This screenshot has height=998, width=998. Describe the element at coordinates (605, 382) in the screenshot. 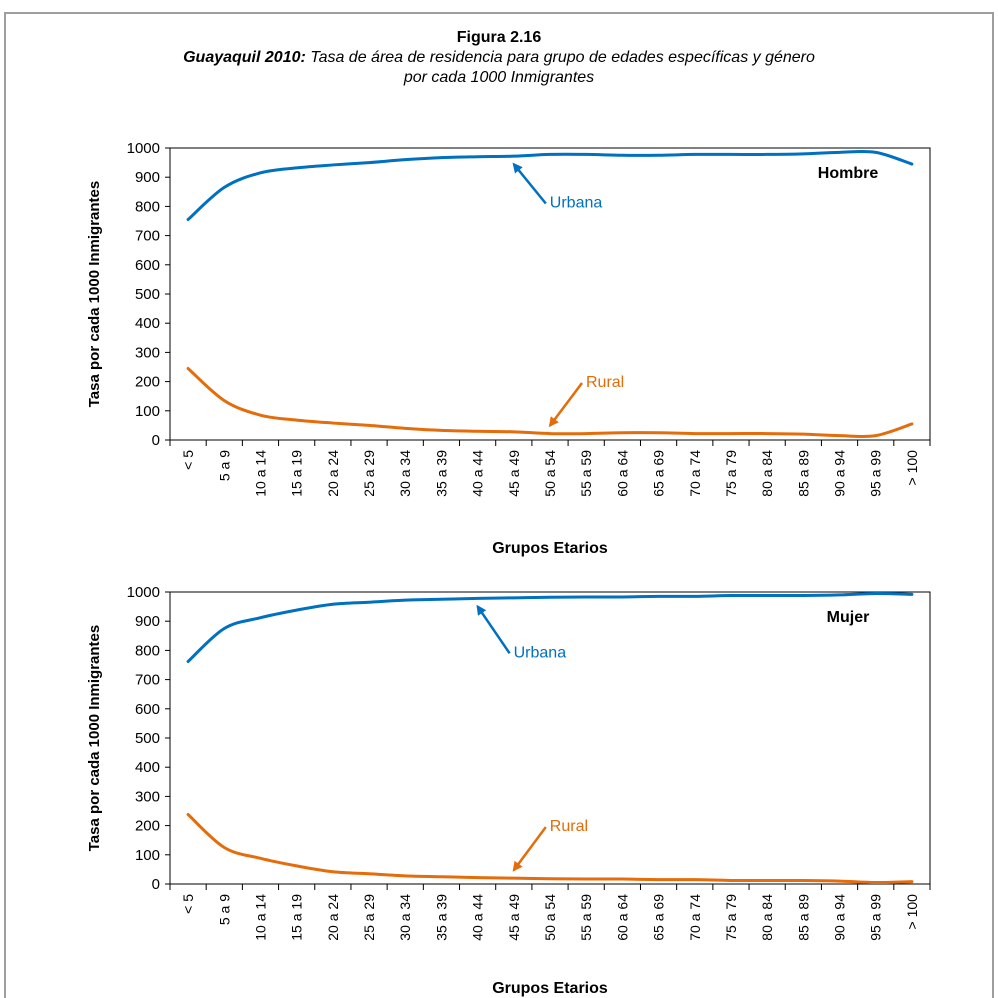

I see `chart-1-annotation-rural-label: Rural` at that location.